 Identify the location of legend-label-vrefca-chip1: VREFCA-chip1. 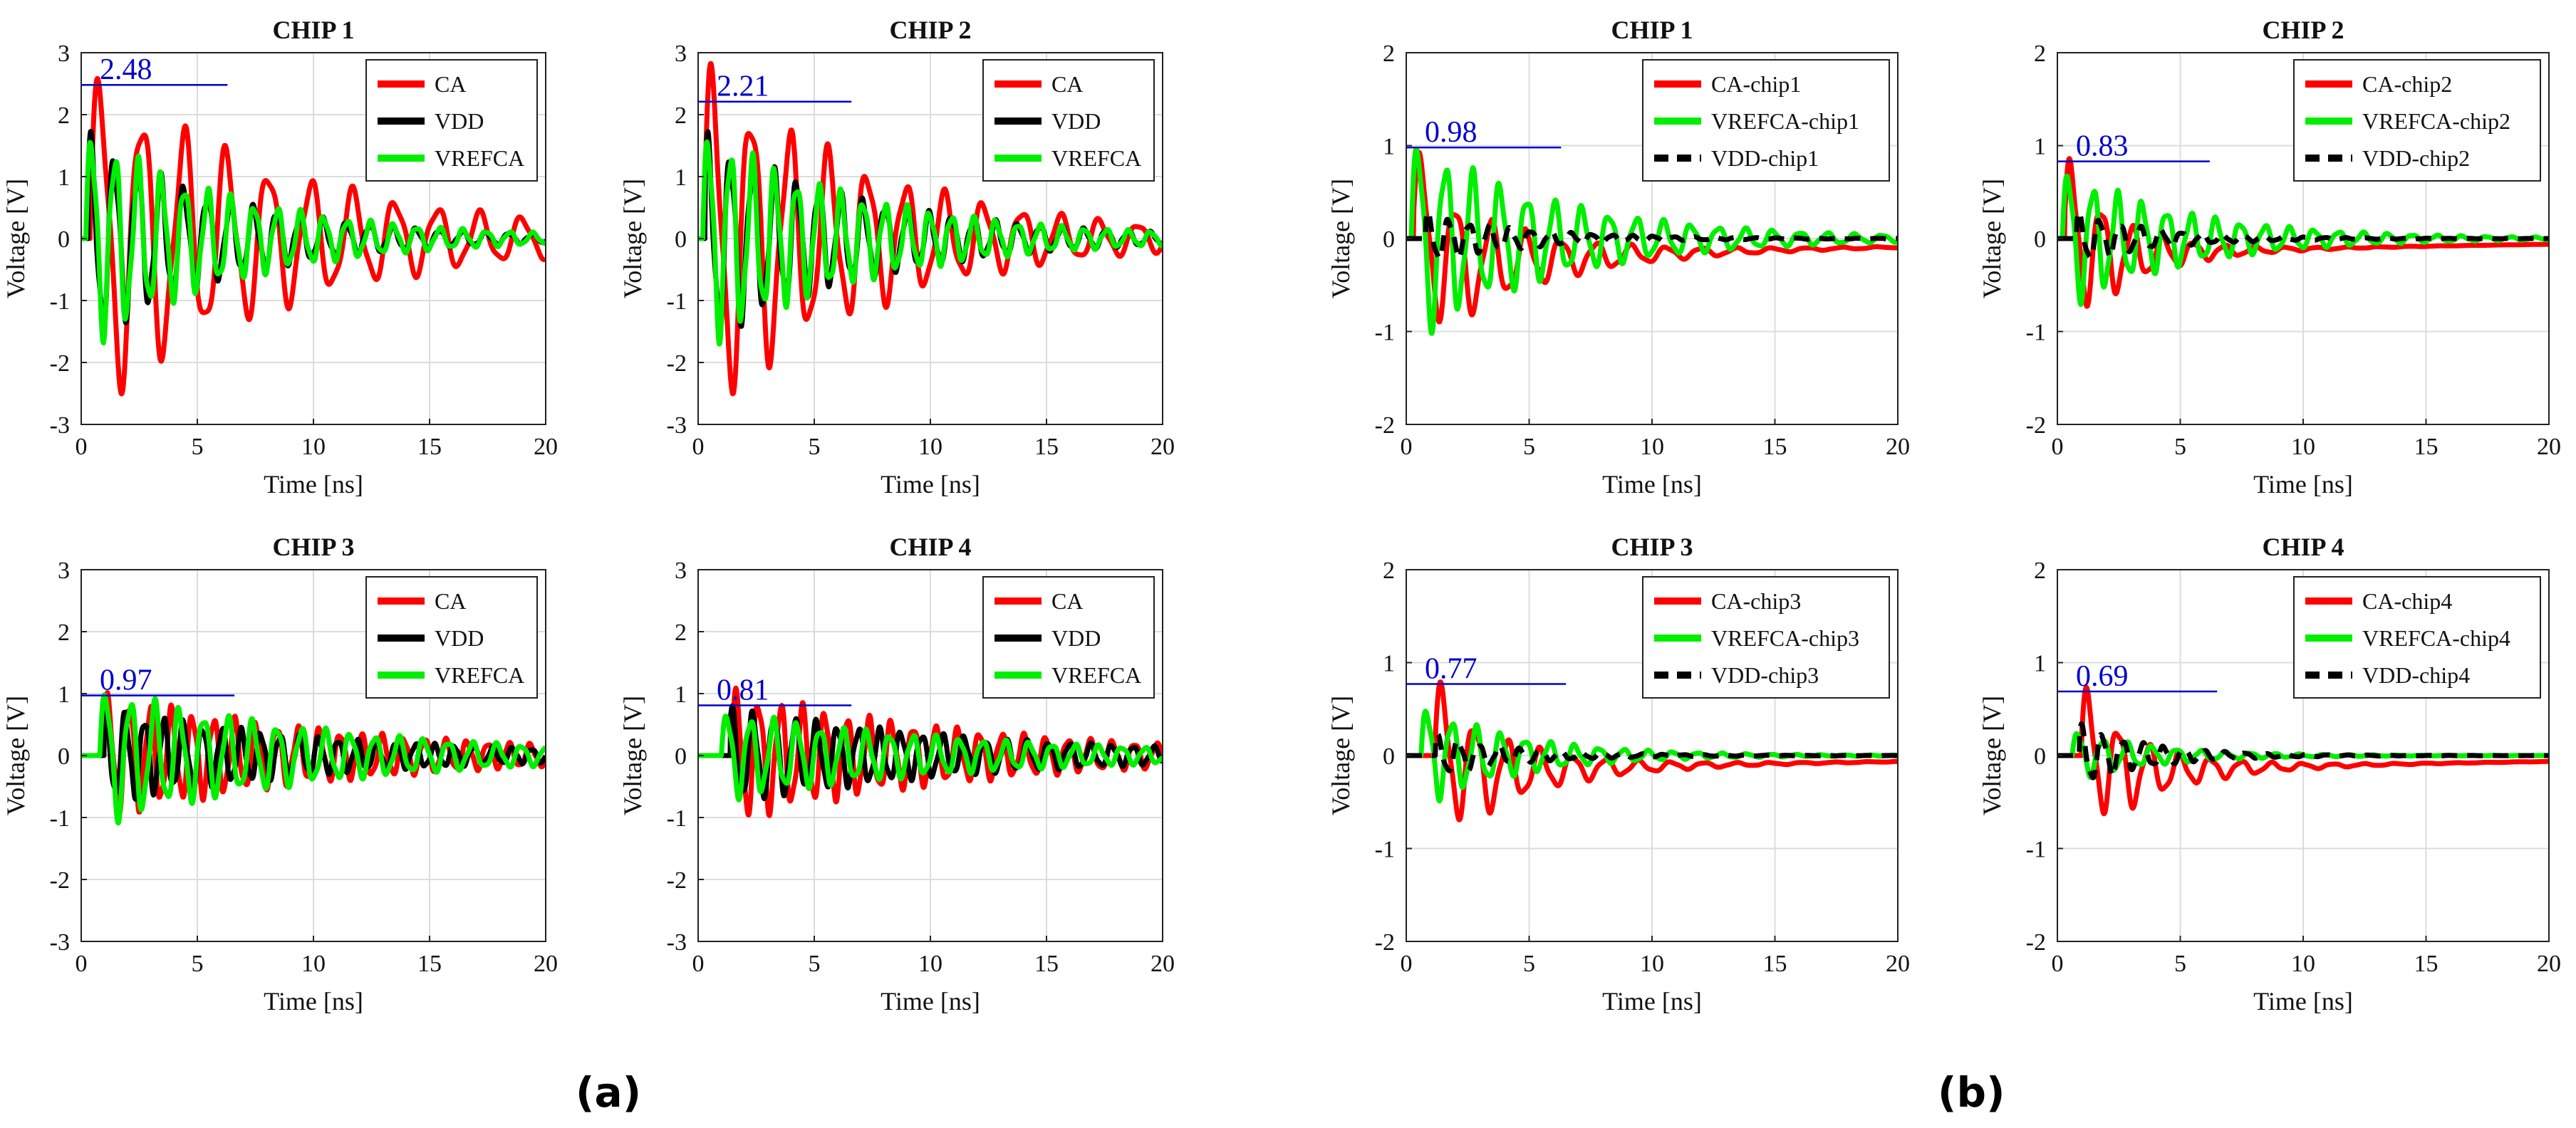
(1785, 121).